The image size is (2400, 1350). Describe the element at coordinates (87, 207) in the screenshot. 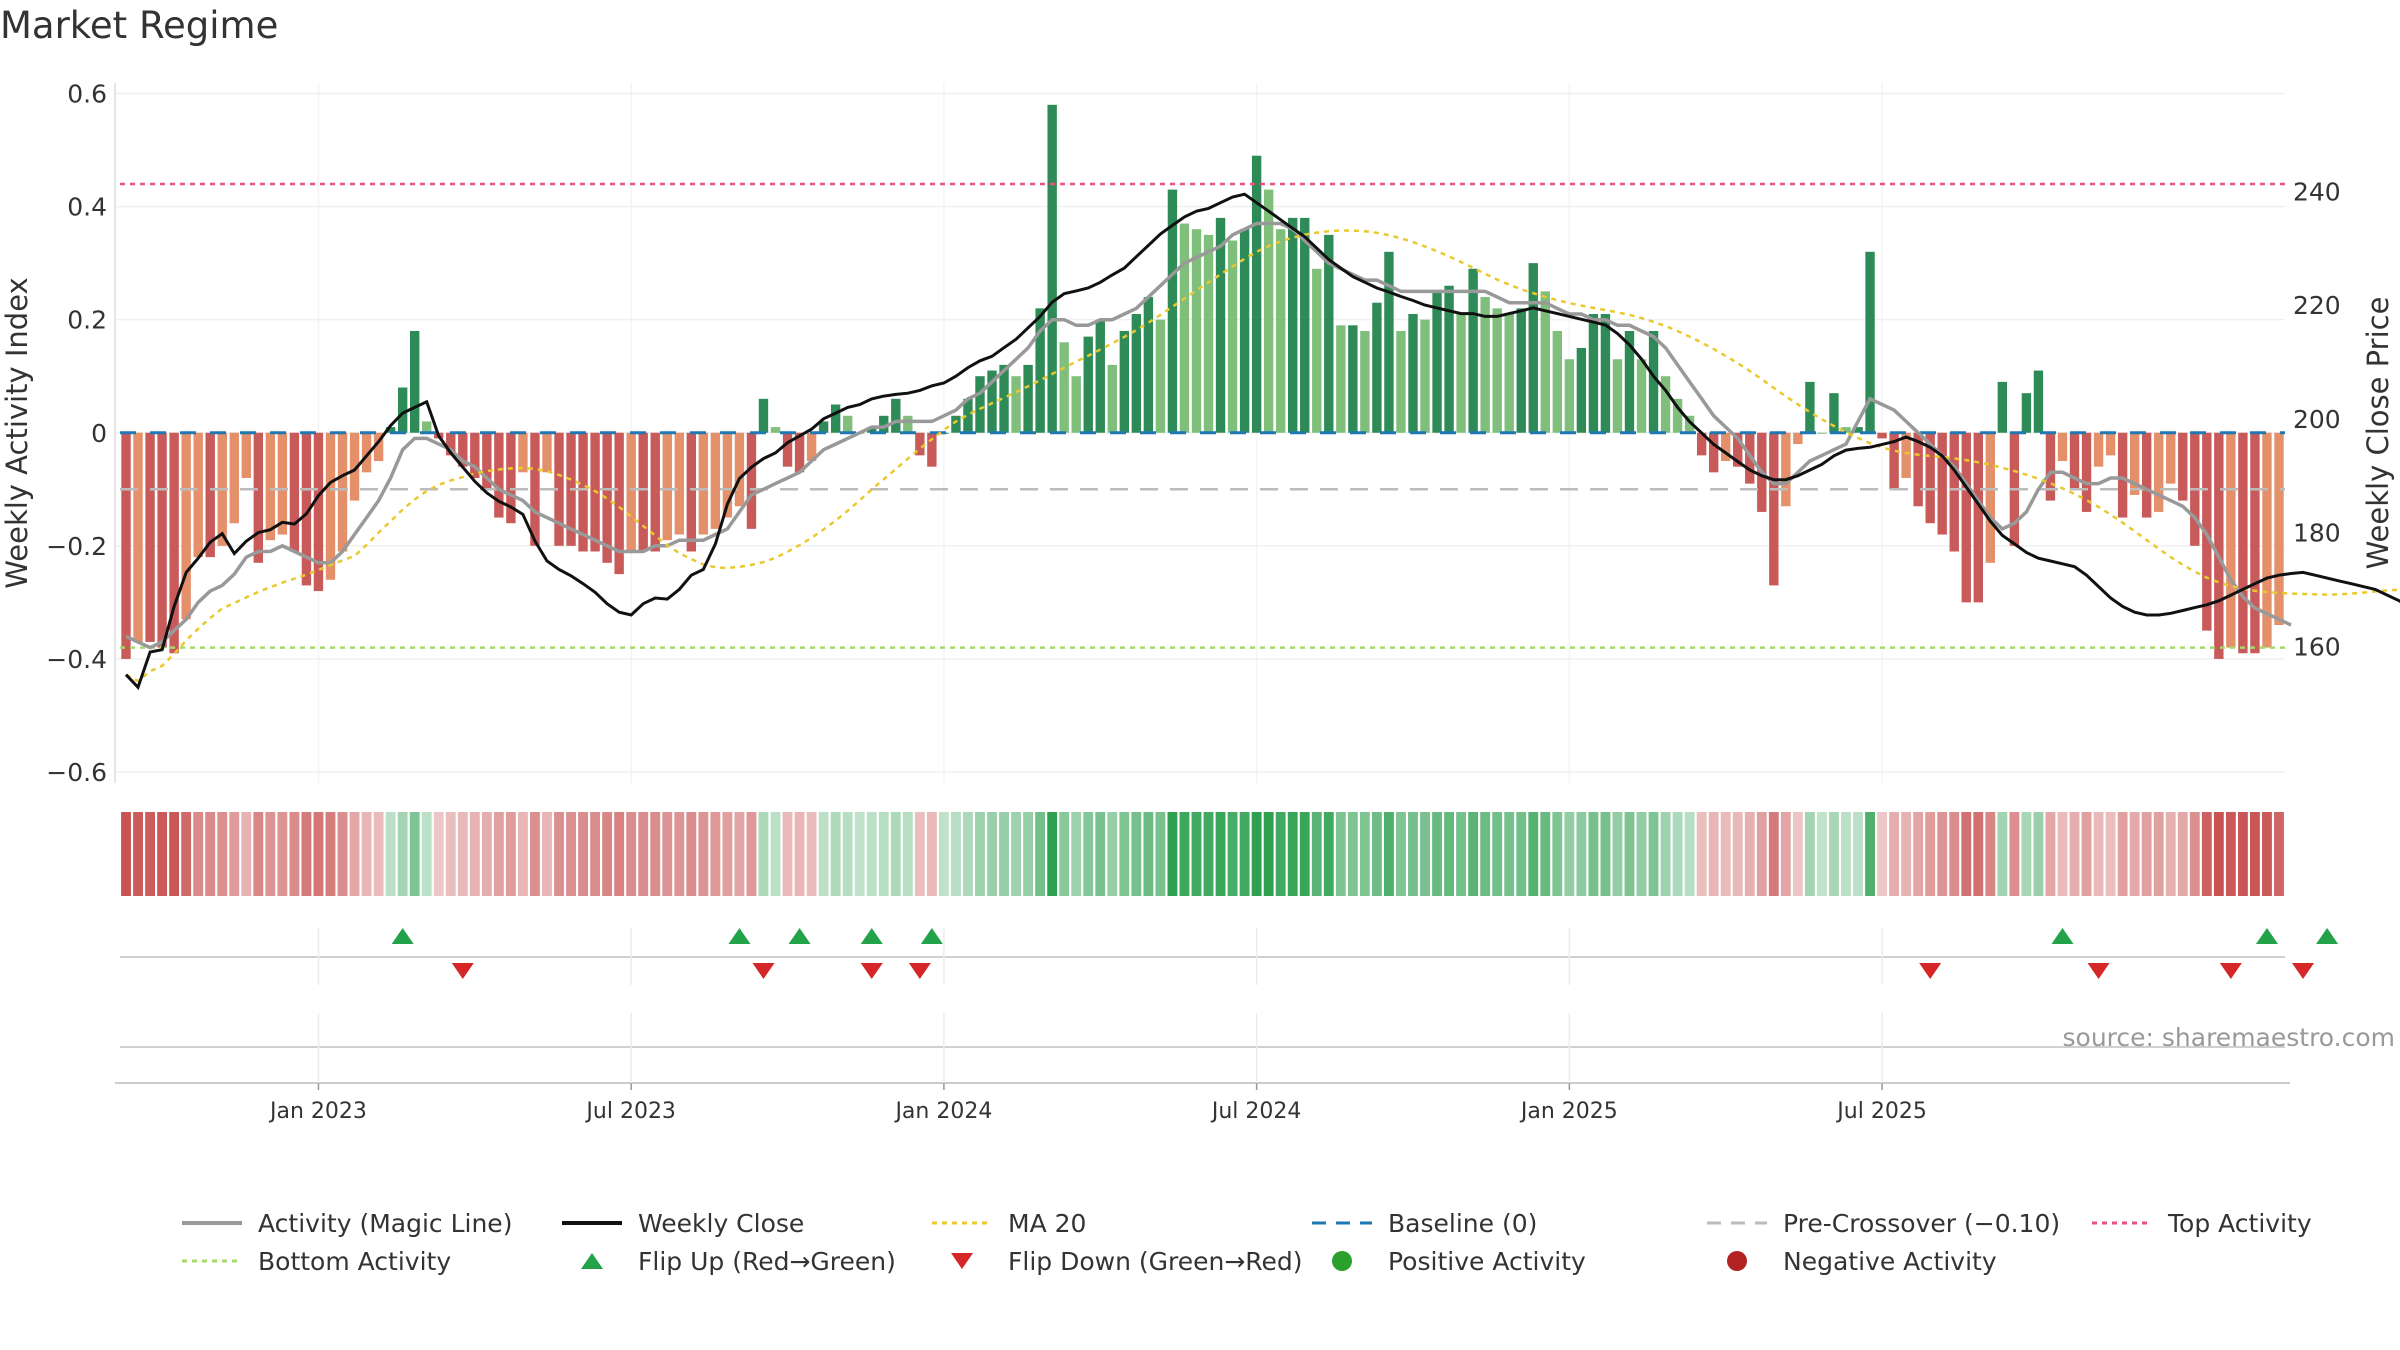

I see `left-tick-label: 0.4` at that location.